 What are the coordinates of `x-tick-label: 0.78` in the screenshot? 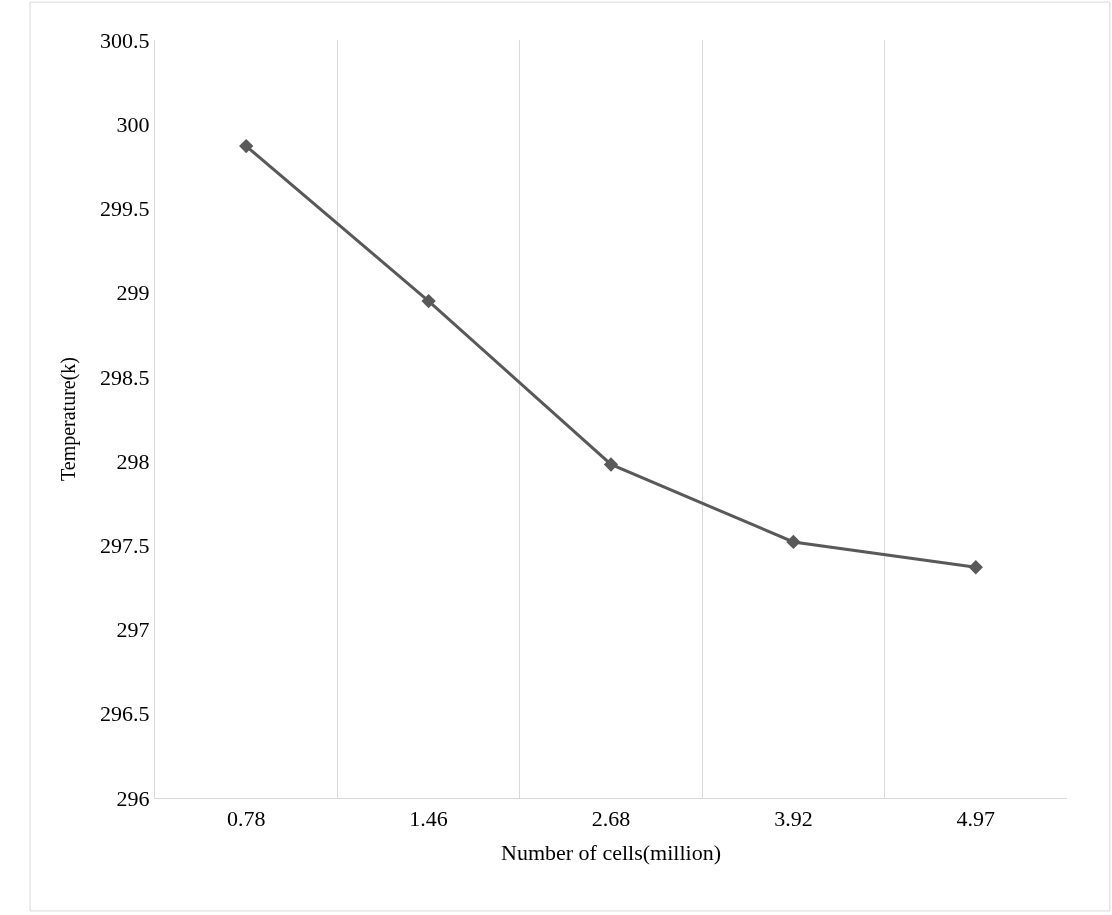 It's located at (246, 818).